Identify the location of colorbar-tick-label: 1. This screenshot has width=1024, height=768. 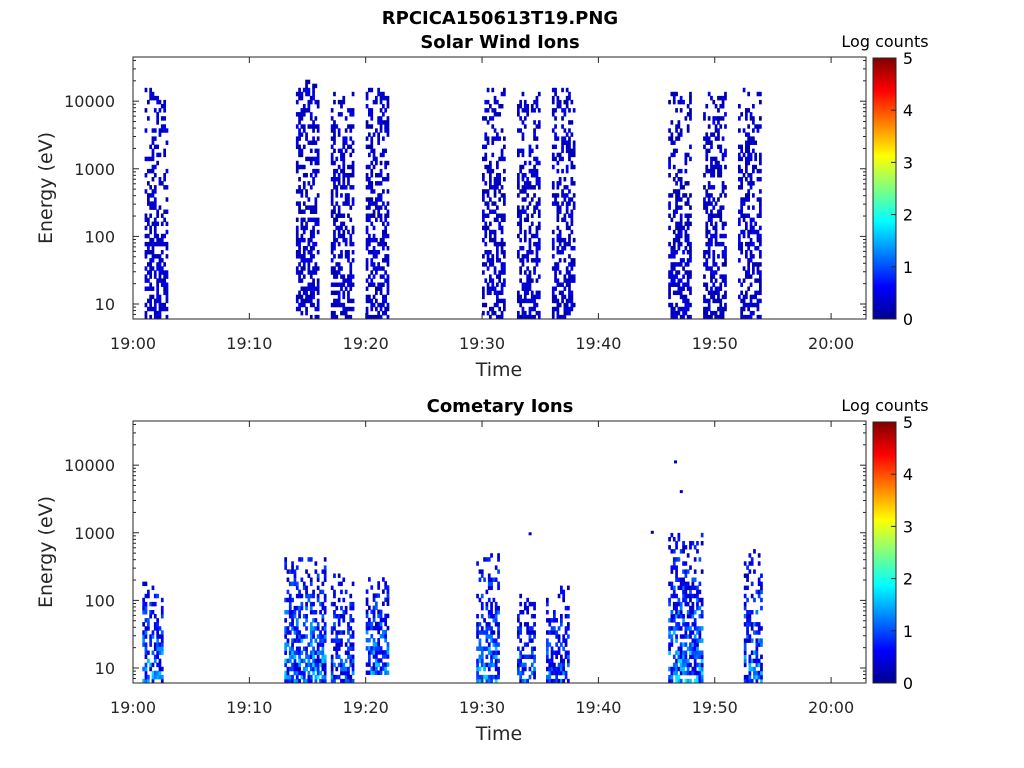
(908, 267).